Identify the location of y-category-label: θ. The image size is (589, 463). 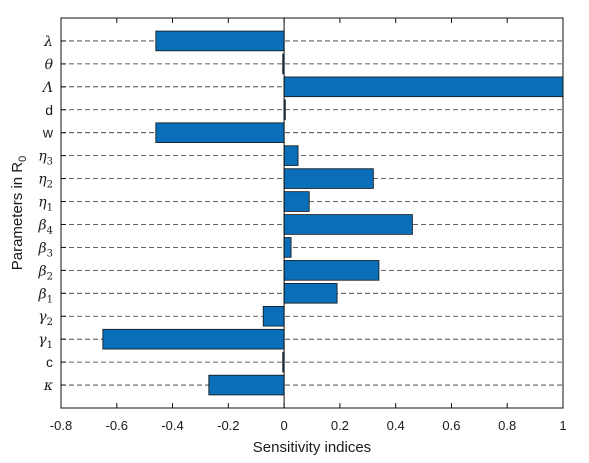
(49, 65).